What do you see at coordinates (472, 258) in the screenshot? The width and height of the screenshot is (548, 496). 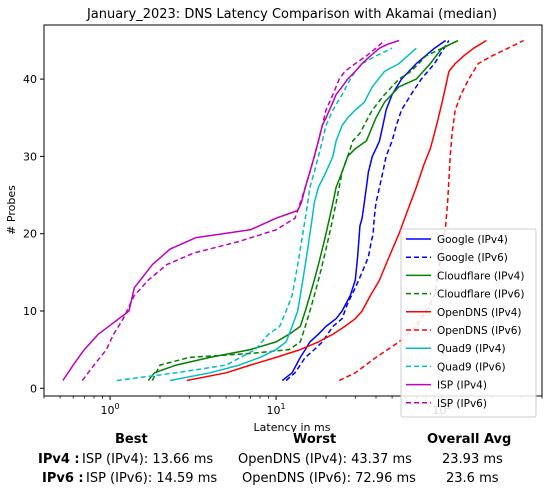 I see `legend-label: Google (IPv6)` at bounding box center [472, 258].